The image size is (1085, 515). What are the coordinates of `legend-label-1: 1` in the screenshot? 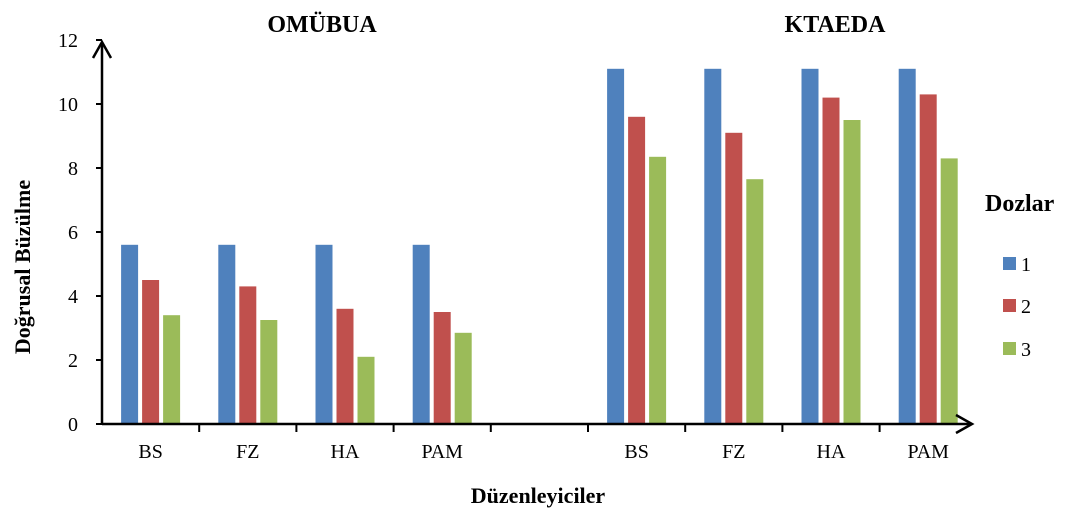 It's located at (1026, 265).